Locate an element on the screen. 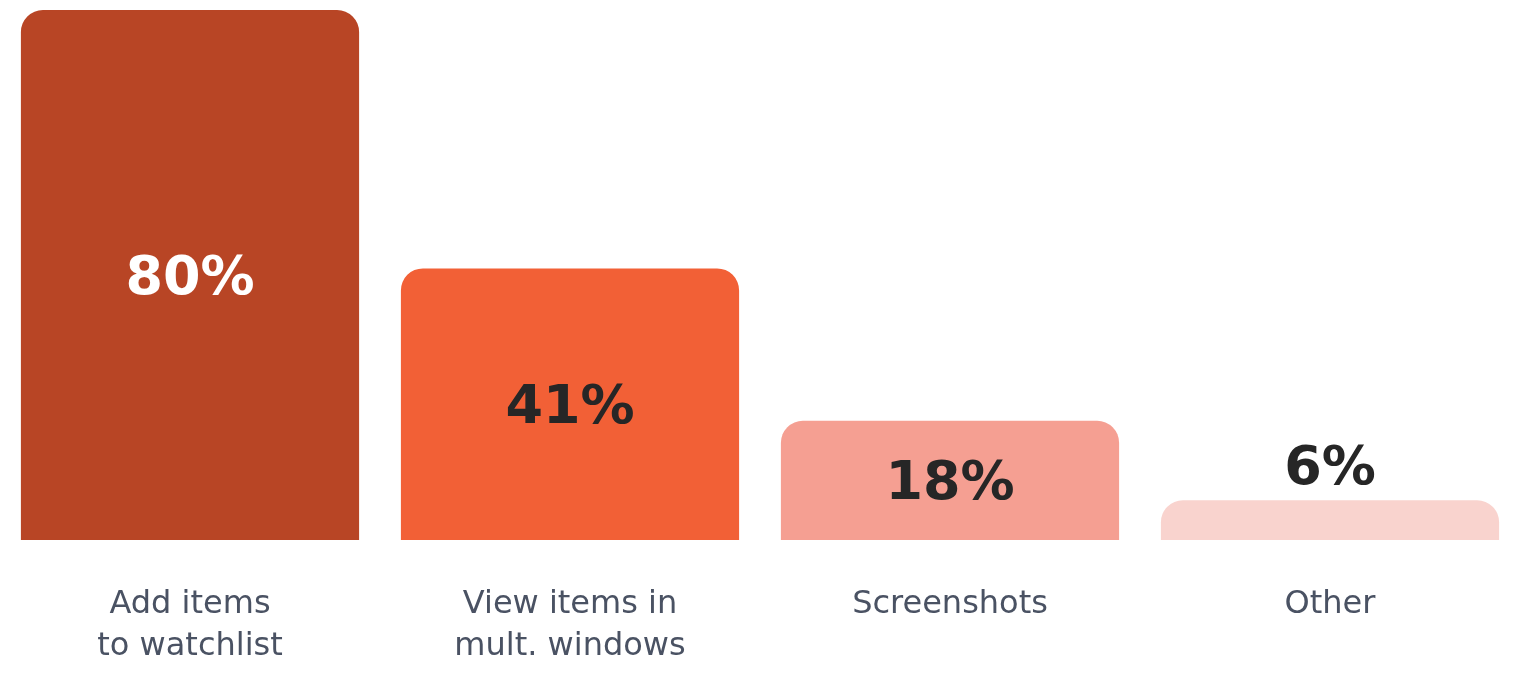  data-label: 80% is located at coordinates (190, 275).